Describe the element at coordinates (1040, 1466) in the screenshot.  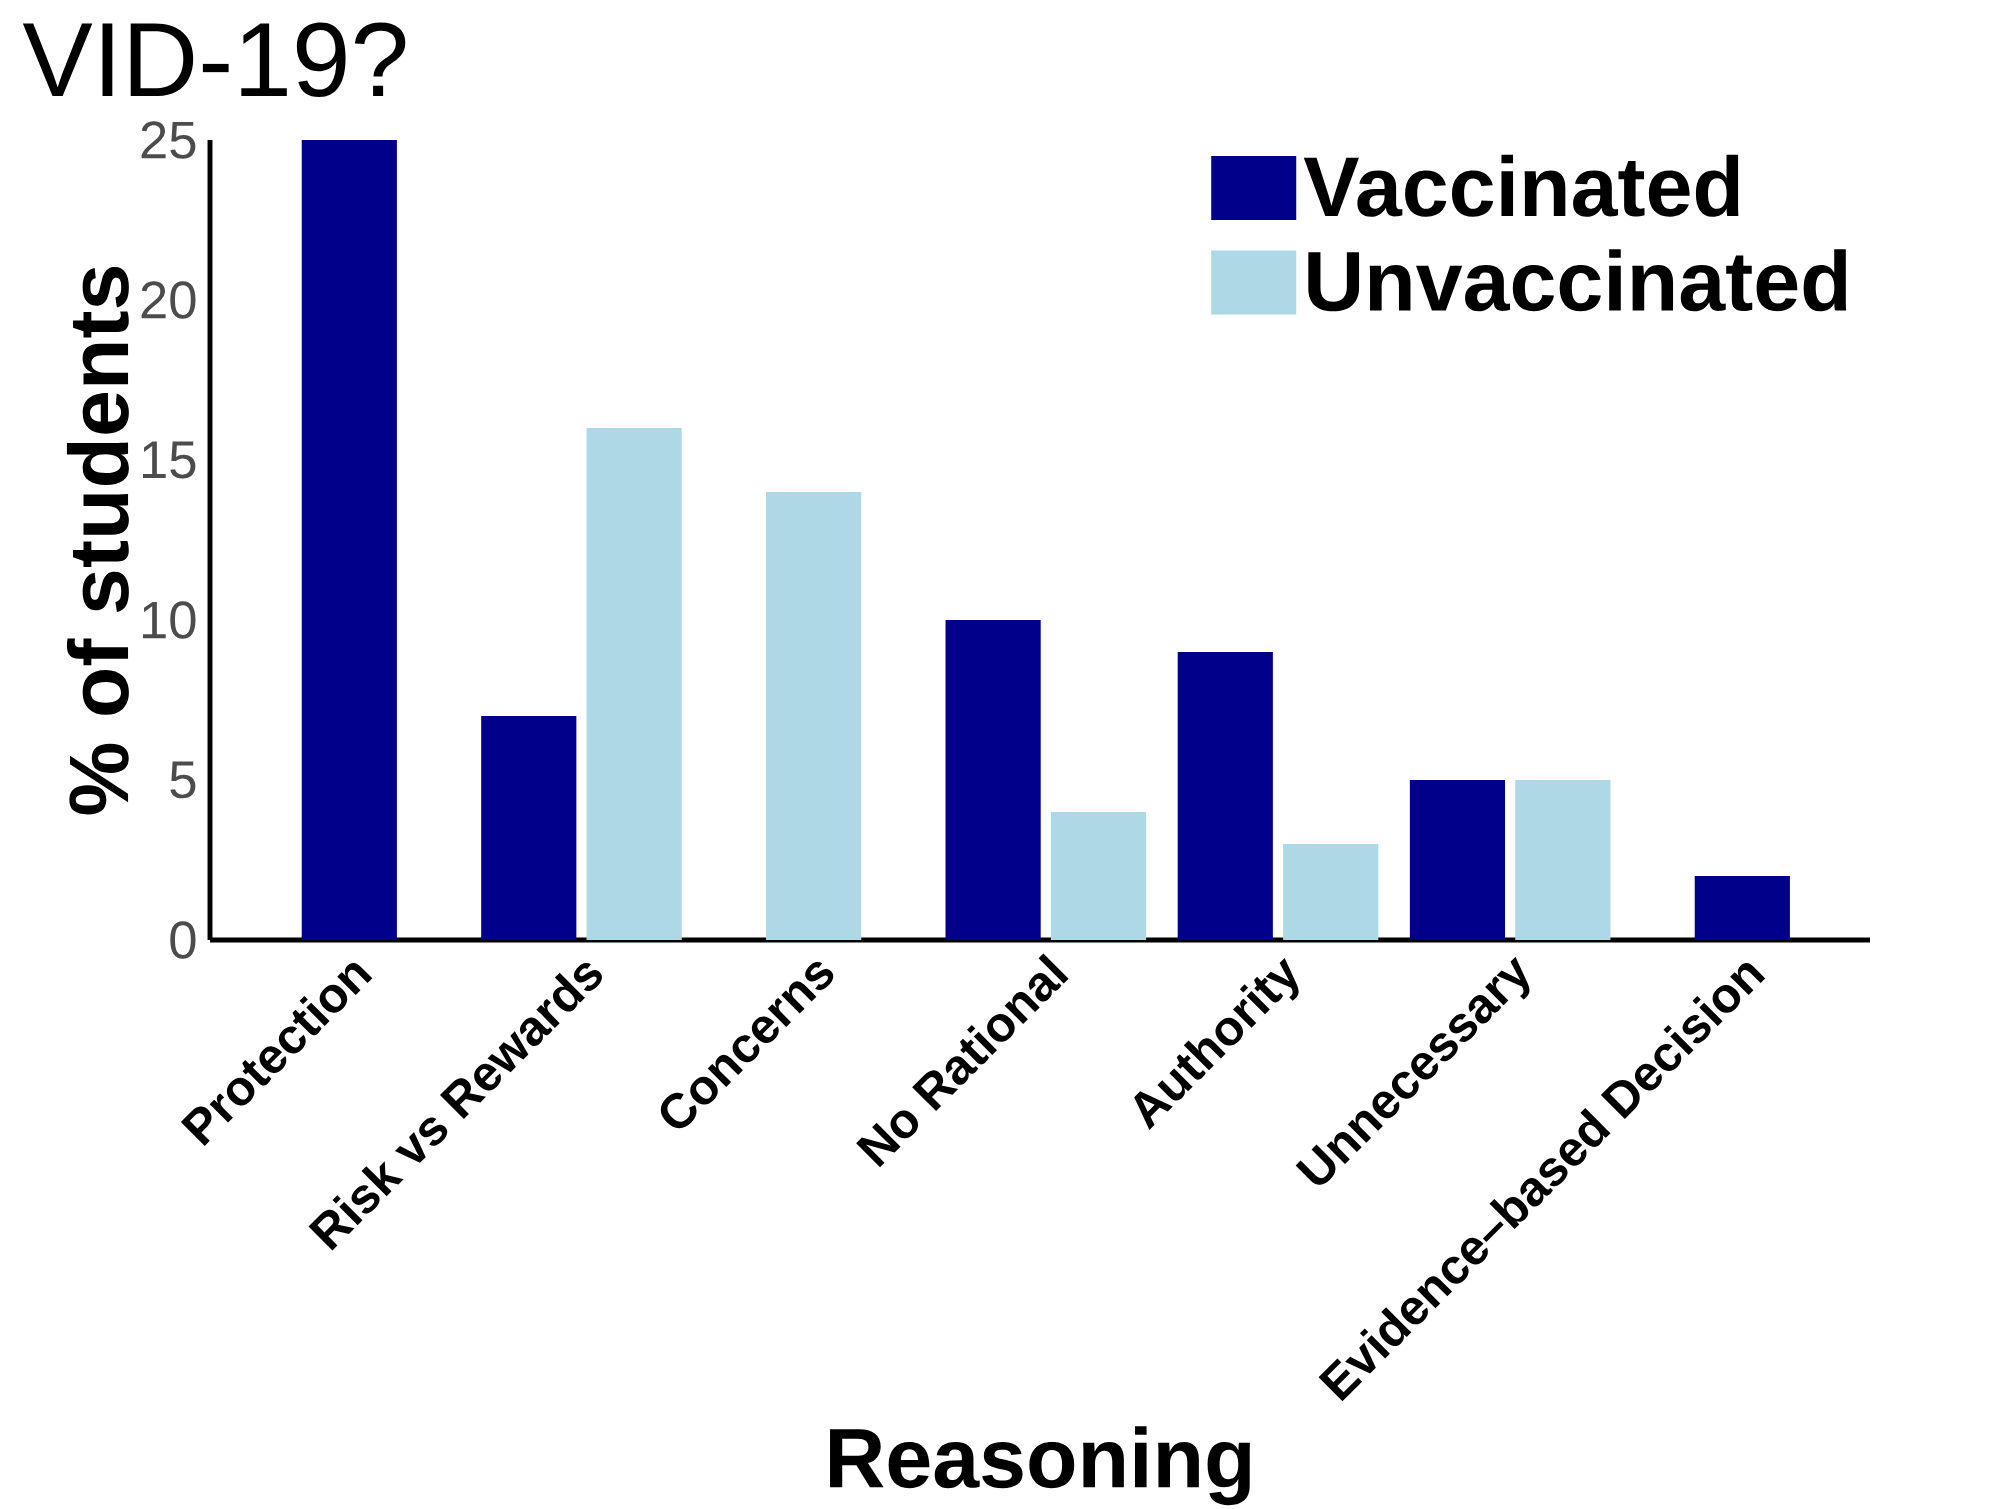
I see `x-axis-title: Reasoning` at that location.